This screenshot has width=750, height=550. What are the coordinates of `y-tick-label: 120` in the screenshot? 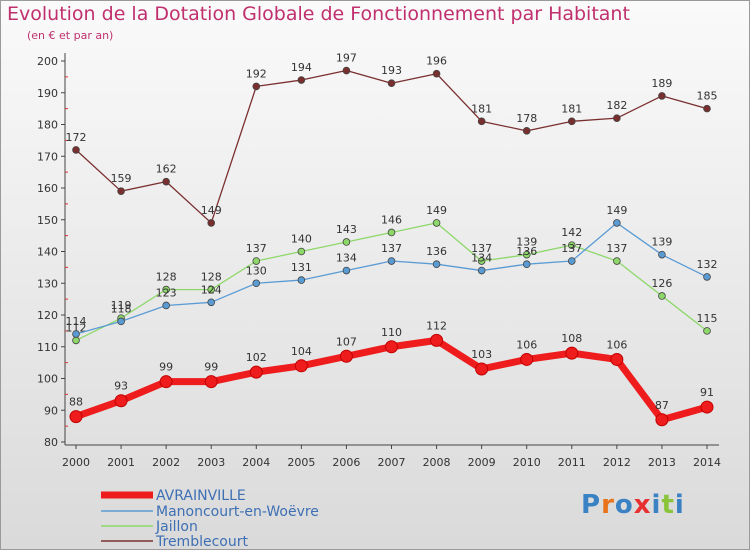 It's located at (47, 315).